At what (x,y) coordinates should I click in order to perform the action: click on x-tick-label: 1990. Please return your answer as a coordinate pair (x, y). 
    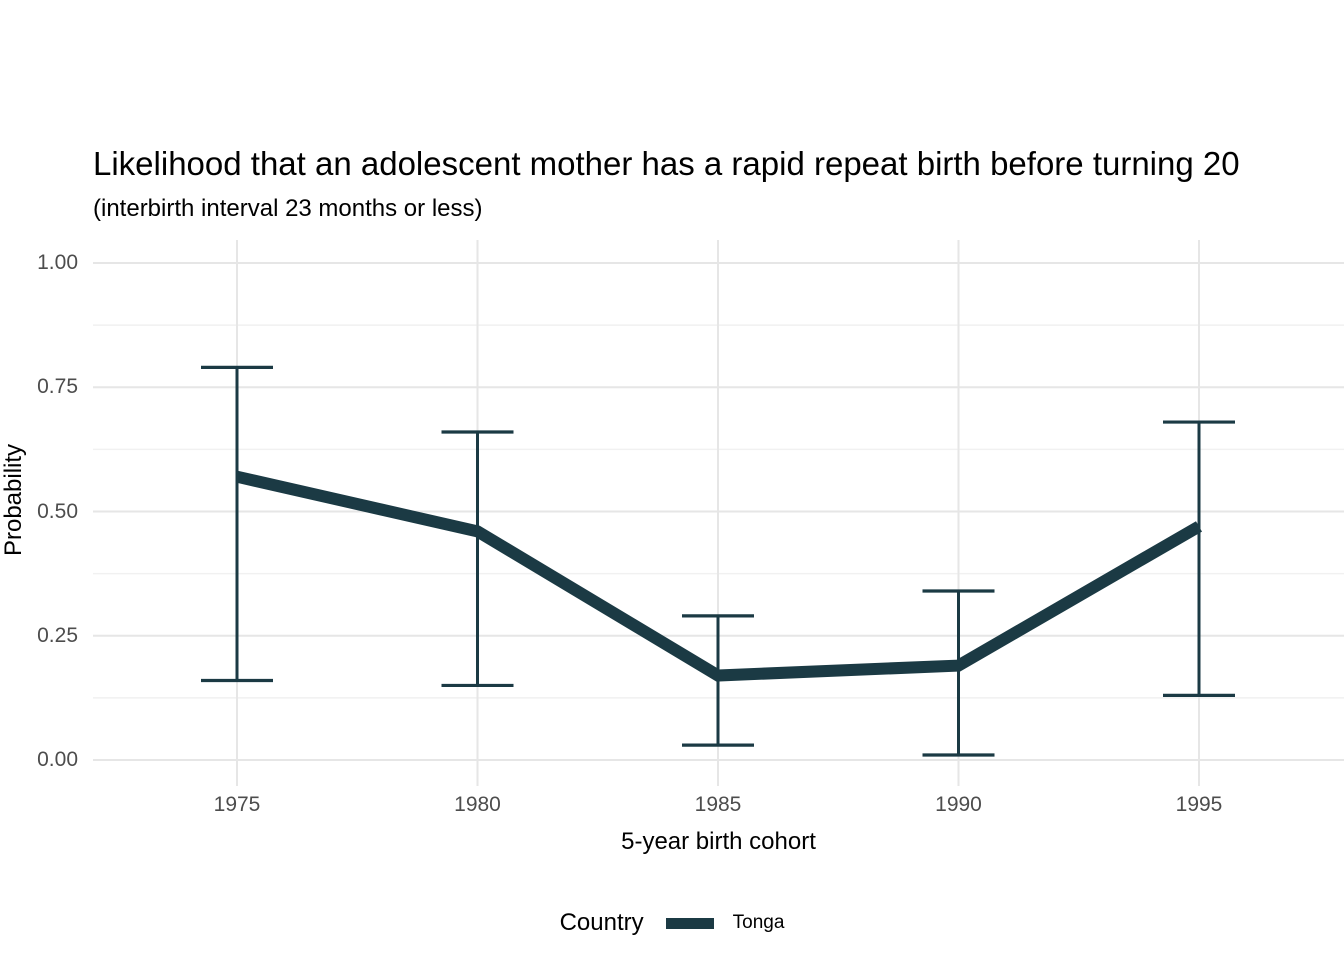
    Looking at the image, I should click on (958, 804).